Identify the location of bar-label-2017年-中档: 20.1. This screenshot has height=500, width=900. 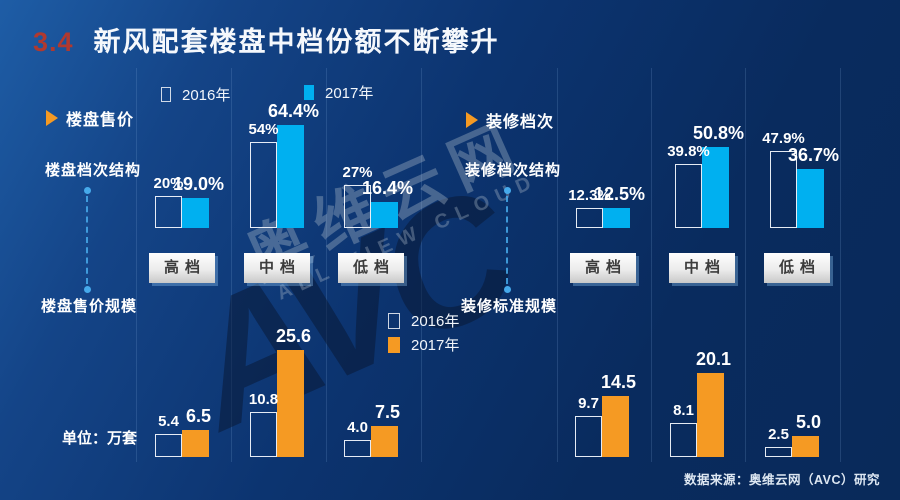
(713, 359).